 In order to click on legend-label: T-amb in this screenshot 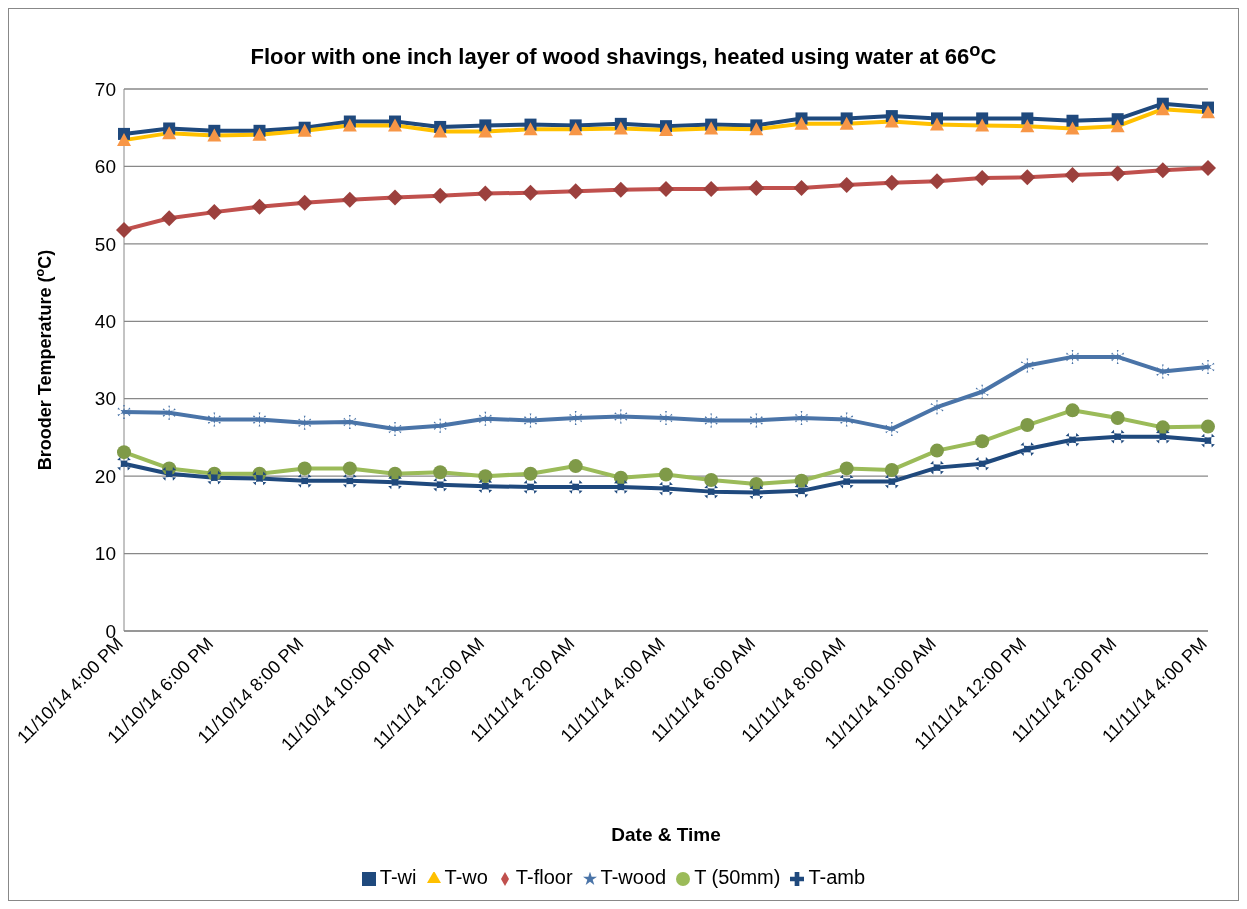, I will do `click(837, 877)`.